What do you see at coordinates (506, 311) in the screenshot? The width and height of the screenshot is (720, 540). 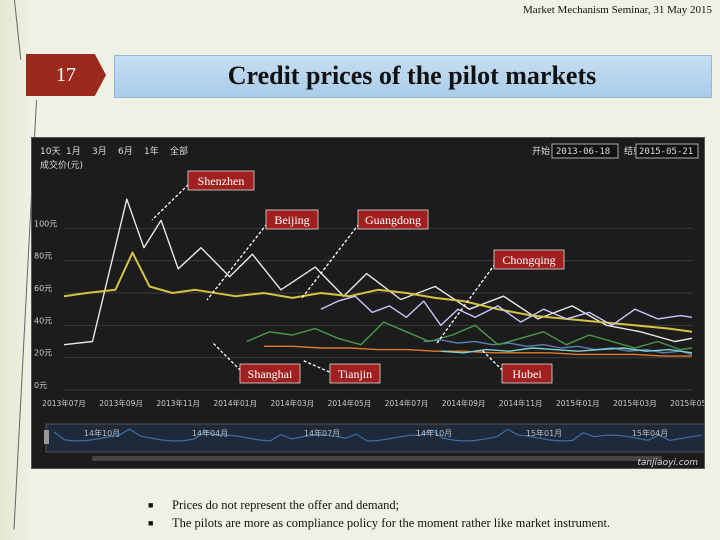 I see `series-line-beijing` at bounding box center [506, 311].